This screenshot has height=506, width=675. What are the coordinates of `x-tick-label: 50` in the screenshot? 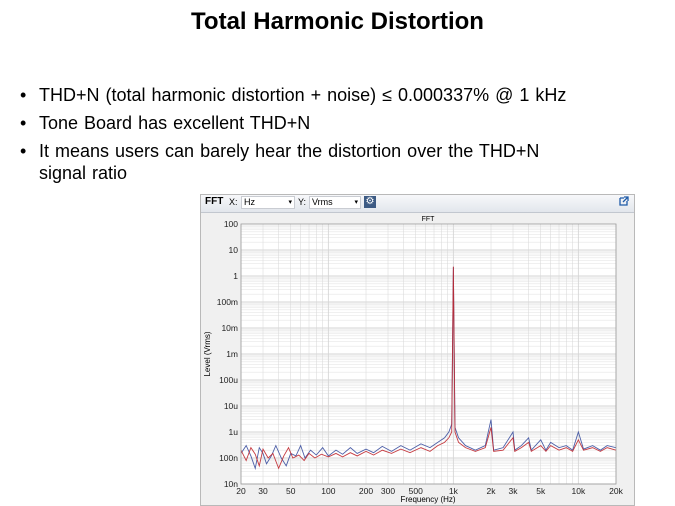 It's located at (291, 491).